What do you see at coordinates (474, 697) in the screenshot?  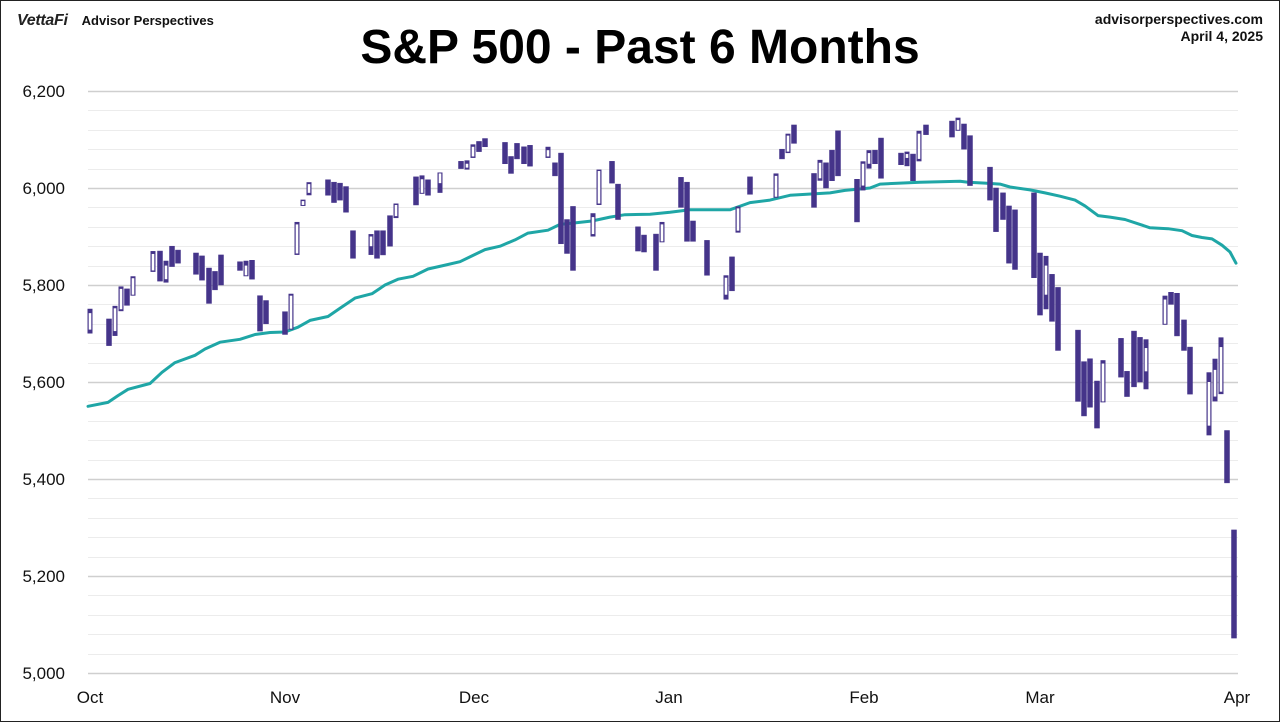 I see `x-tick-label: Dec` at bounding box center [474, 697].